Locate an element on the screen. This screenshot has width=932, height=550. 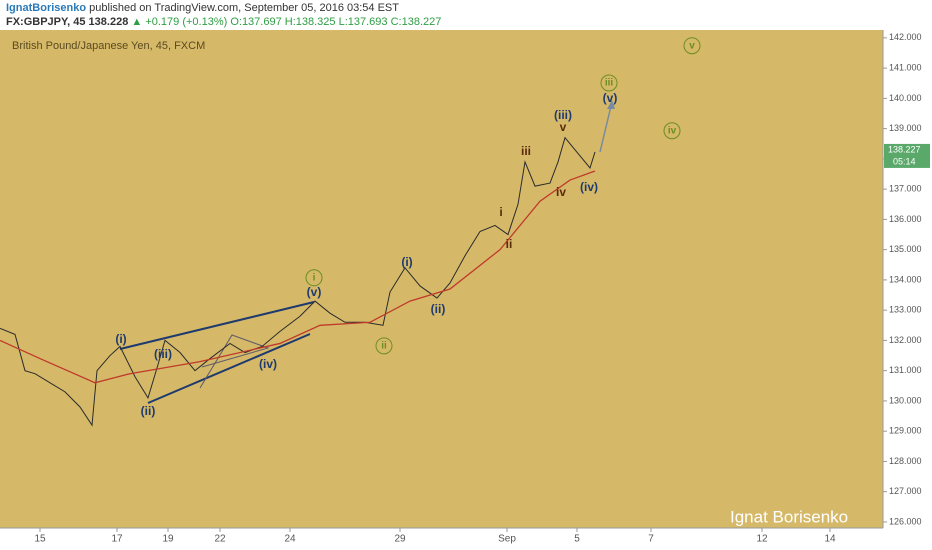
y-tick-label: 129.000 is located at coordinates (905, 431).